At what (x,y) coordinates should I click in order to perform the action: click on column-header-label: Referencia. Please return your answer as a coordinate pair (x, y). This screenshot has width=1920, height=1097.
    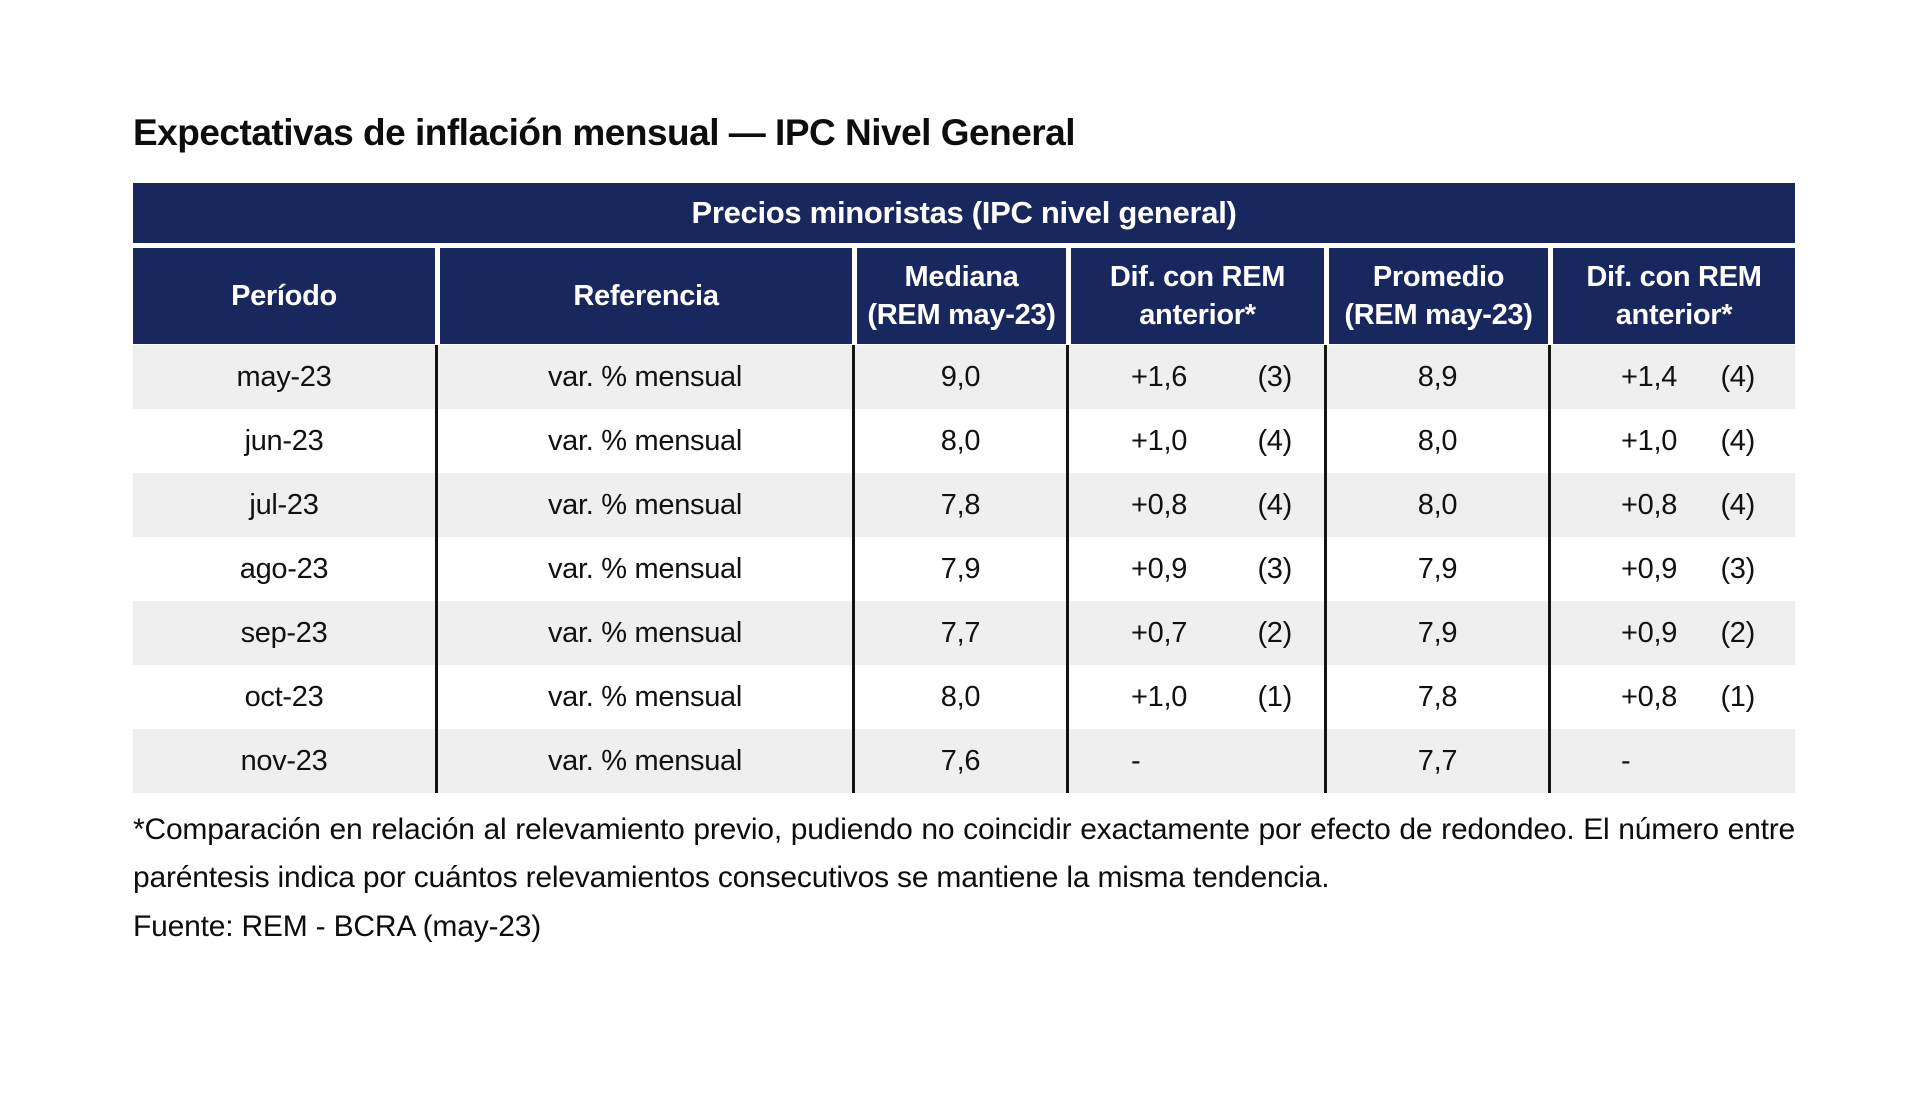
    Looking at the image, I should click on (646, 296).